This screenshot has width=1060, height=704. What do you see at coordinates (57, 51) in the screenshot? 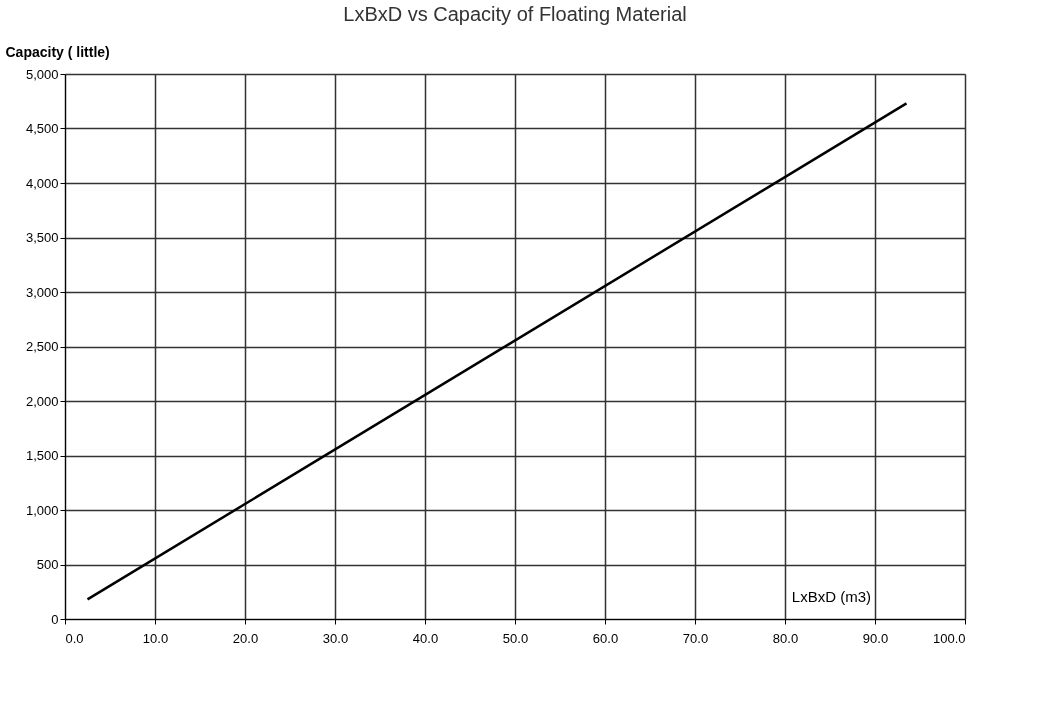
I see `y-axis-title: Capacity ( little)` at bounding box center [57, 51].